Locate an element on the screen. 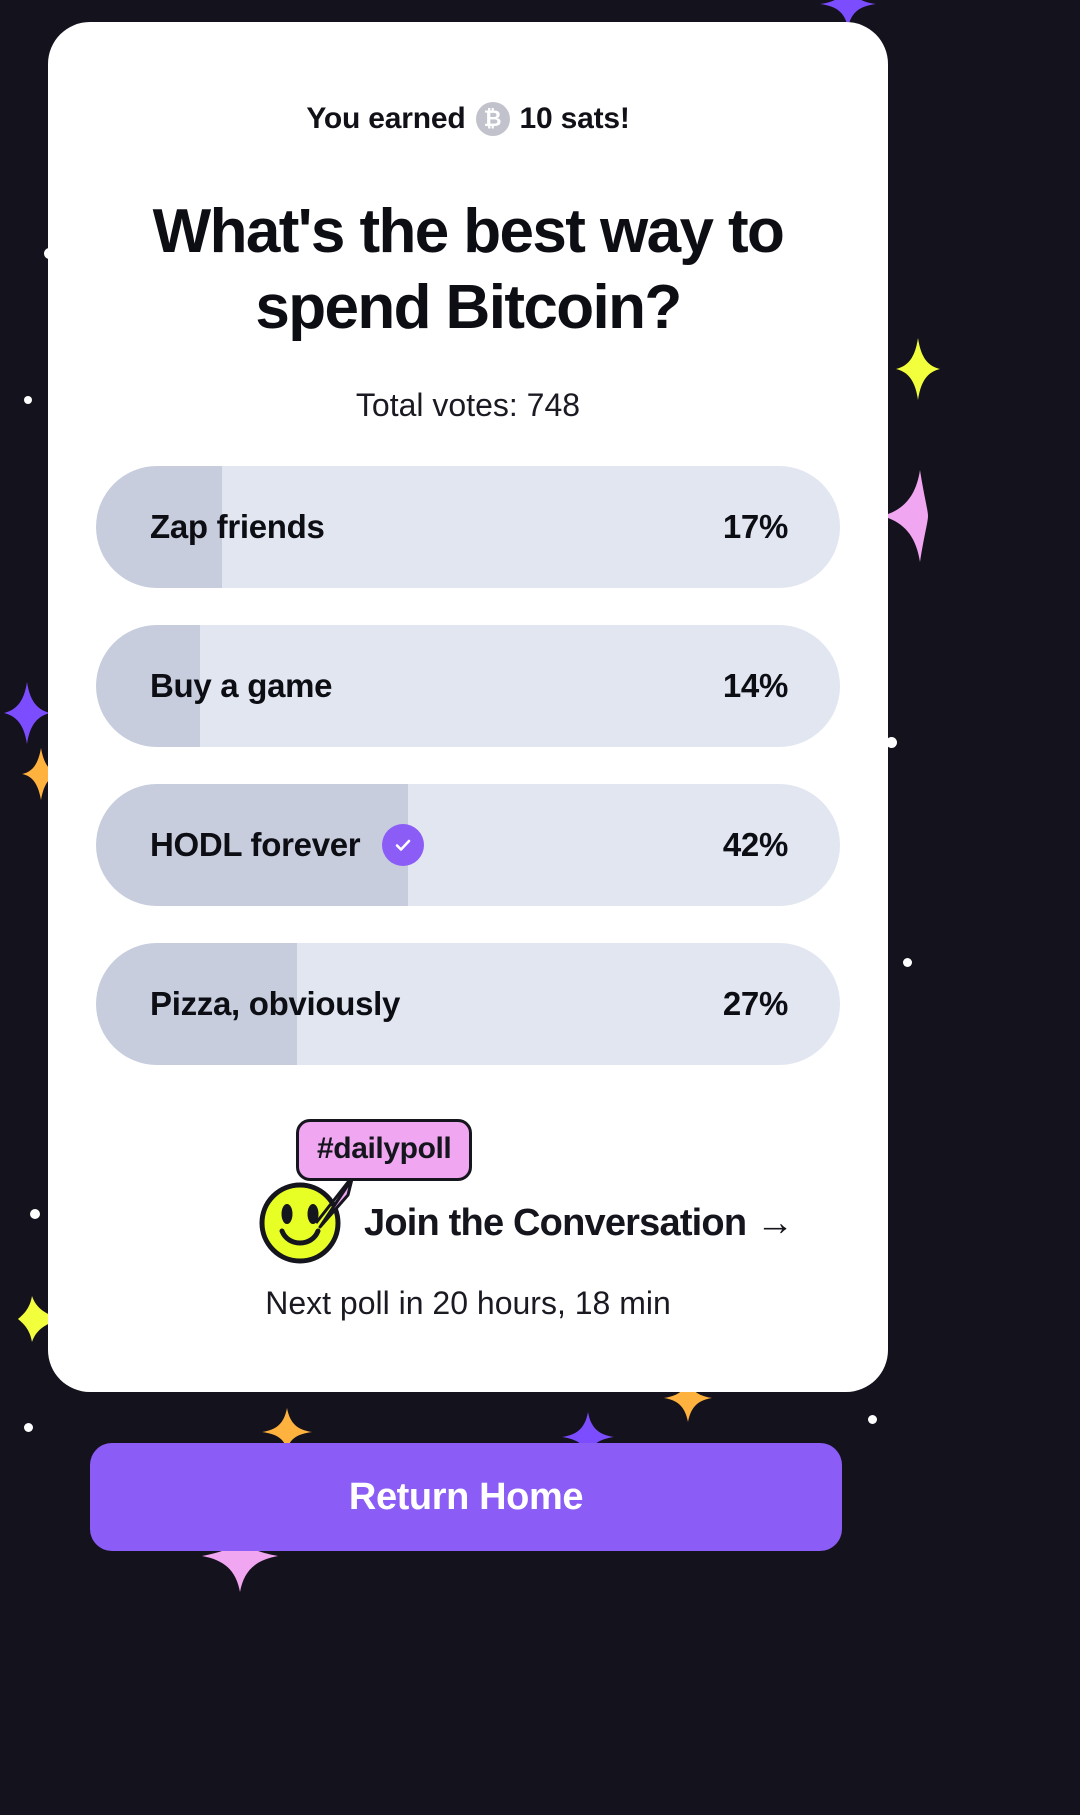 The image size is (1080, 1815). bitcoin-glyph: ₿ is located at coordinates (492, 118).